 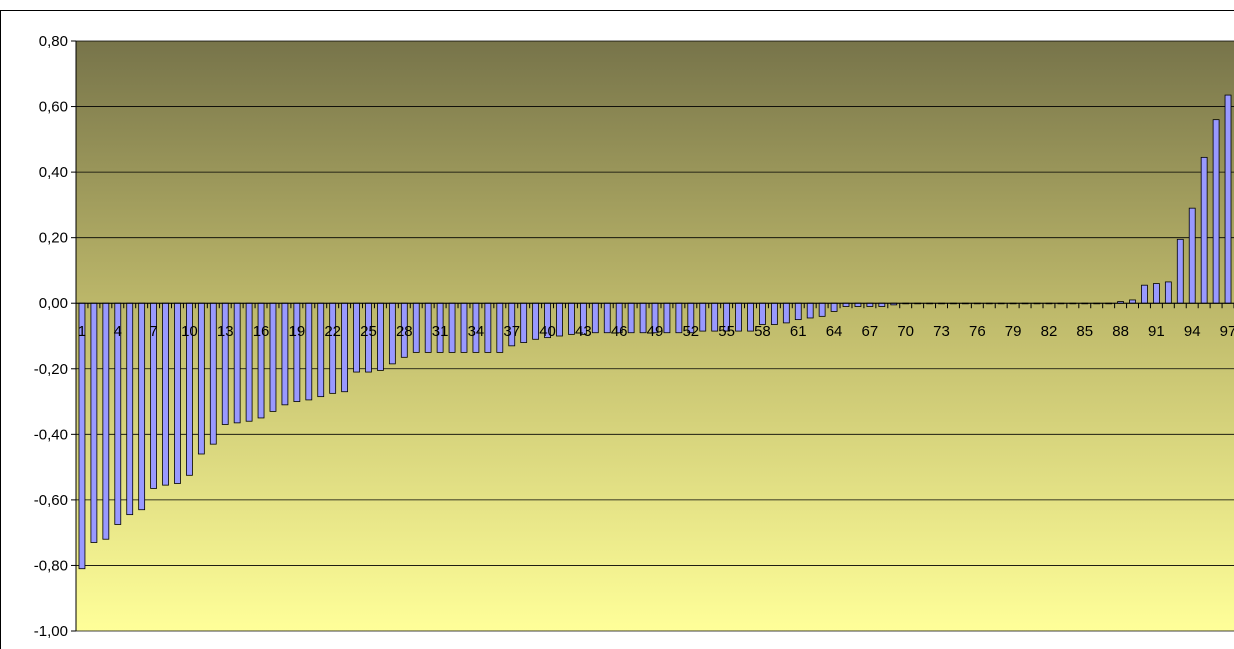 What do you see at coordinates (51, 565) in the screenshot?
I see `y-tick-label: -0,80` at bounding box center [51, 565].